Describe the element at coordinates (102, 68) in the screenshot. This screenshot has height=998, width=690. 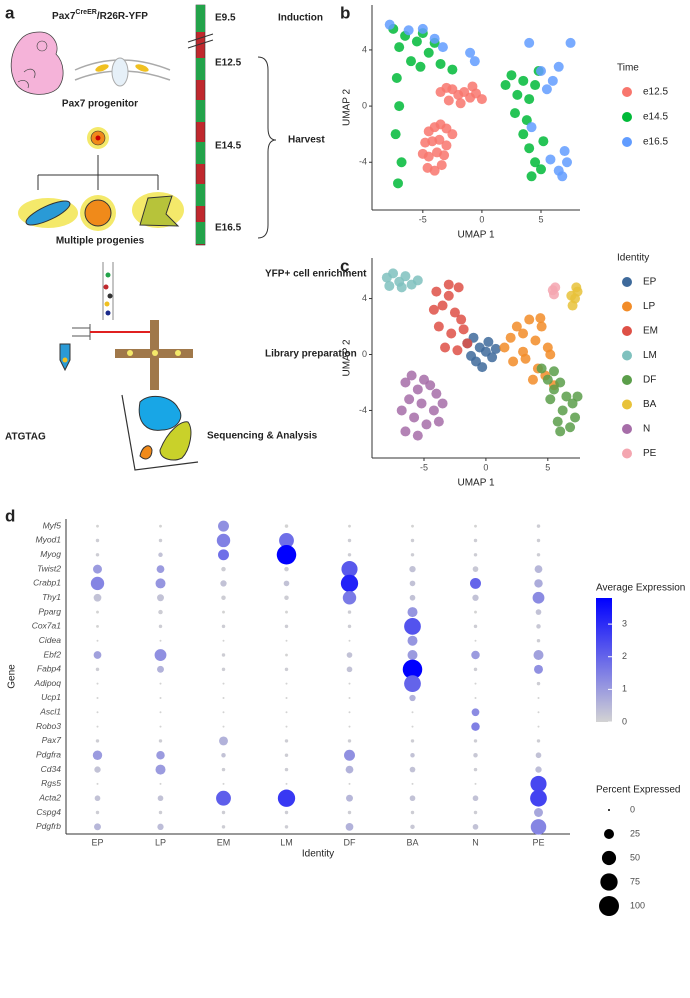
I see `dermomyotome` at that location.